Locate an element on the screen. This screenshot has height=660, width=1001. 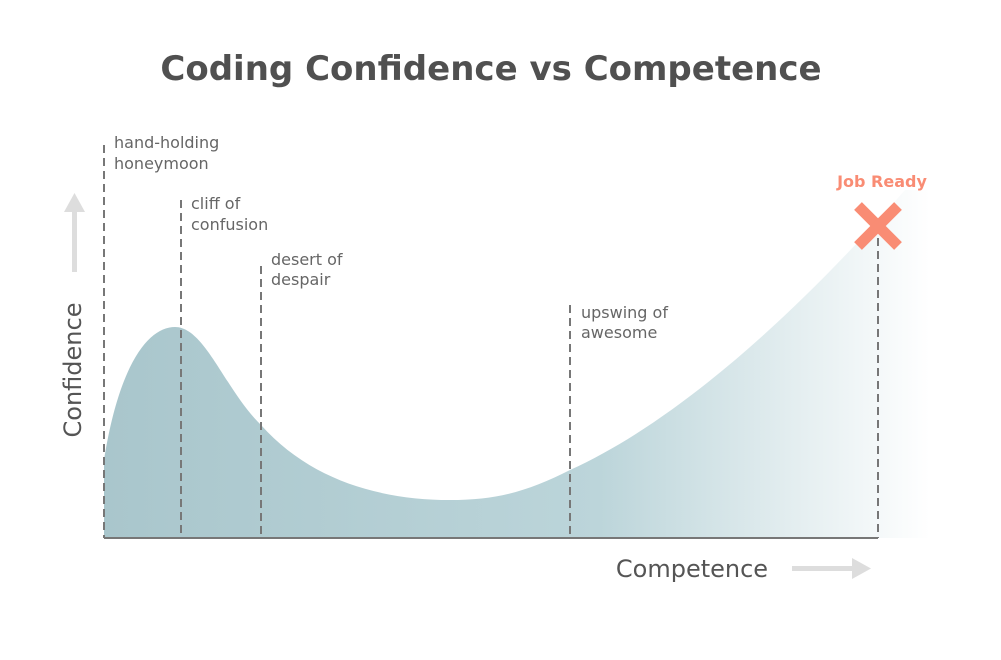
title: Coding Confidence vs Competence is located at coordinates (490, 69).